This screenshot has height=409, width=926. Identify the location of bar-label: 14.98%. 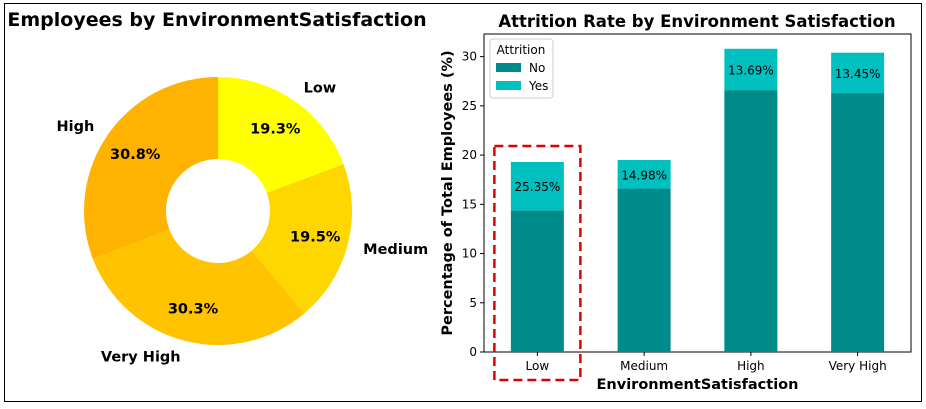
(644, 175).